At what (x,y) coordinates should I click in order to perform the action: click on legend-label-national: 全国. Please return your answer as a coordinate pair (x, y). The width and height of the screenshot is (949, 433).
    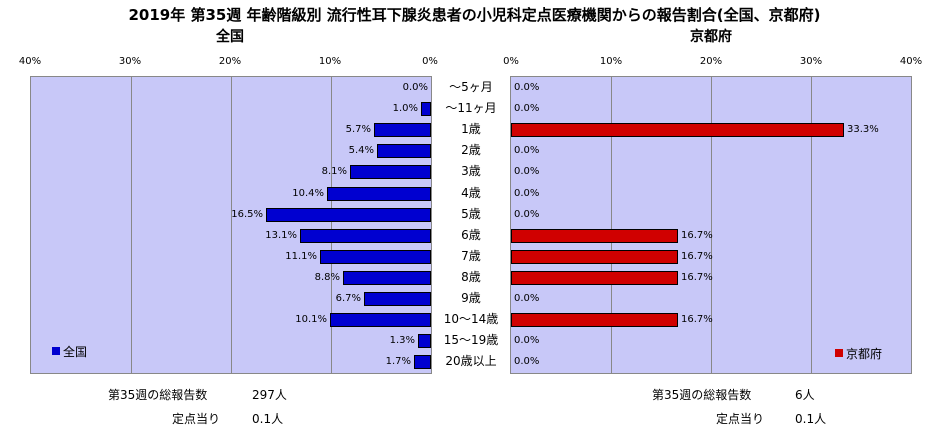
    Looking at the image, I should click on (75, 352).